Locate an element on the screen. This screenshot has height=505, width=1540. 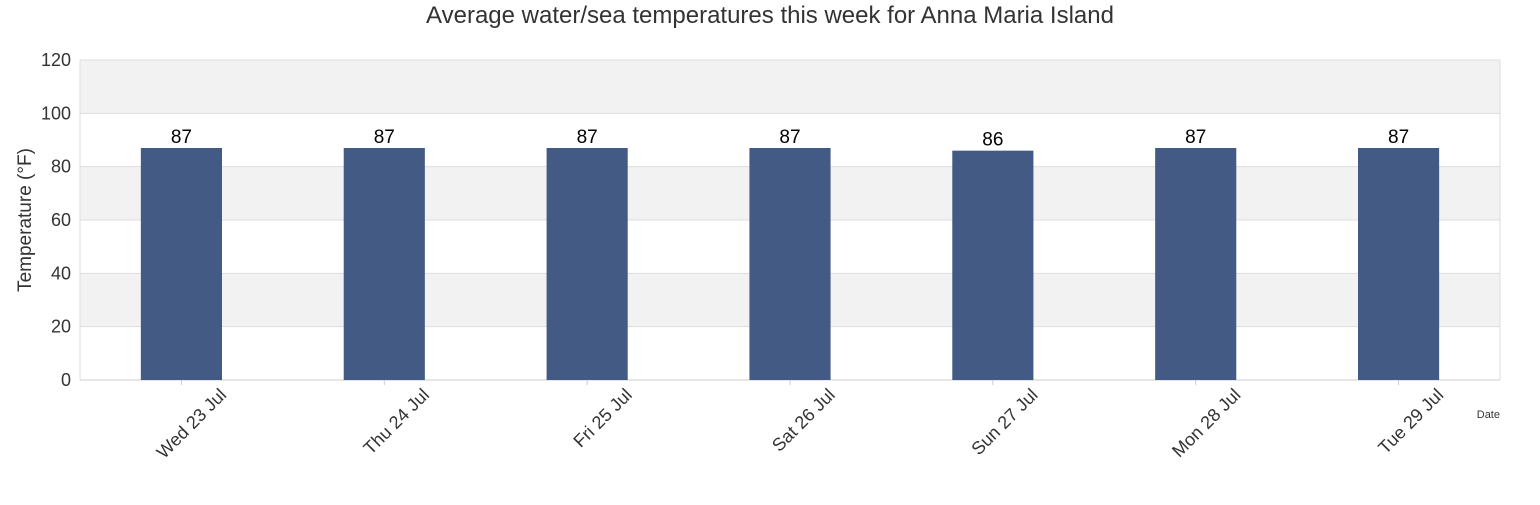
y-axis-label: Temperature (°F) is located at coordinates (25, 220).